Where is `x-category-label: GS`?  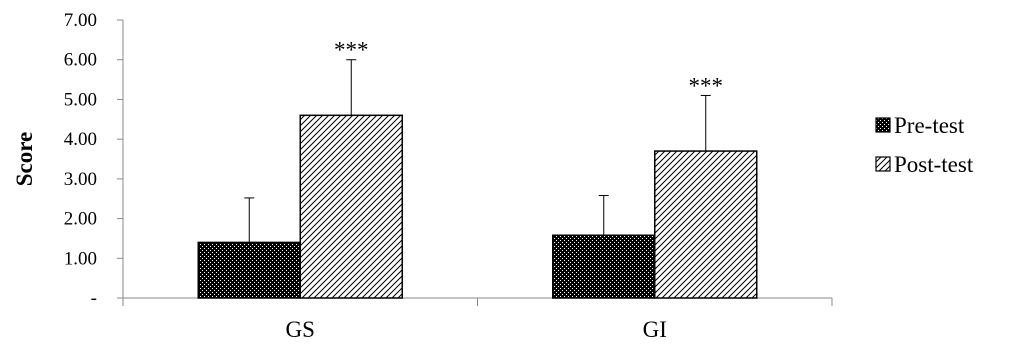
x-category-label: GS is located at coordinates (300, 329).